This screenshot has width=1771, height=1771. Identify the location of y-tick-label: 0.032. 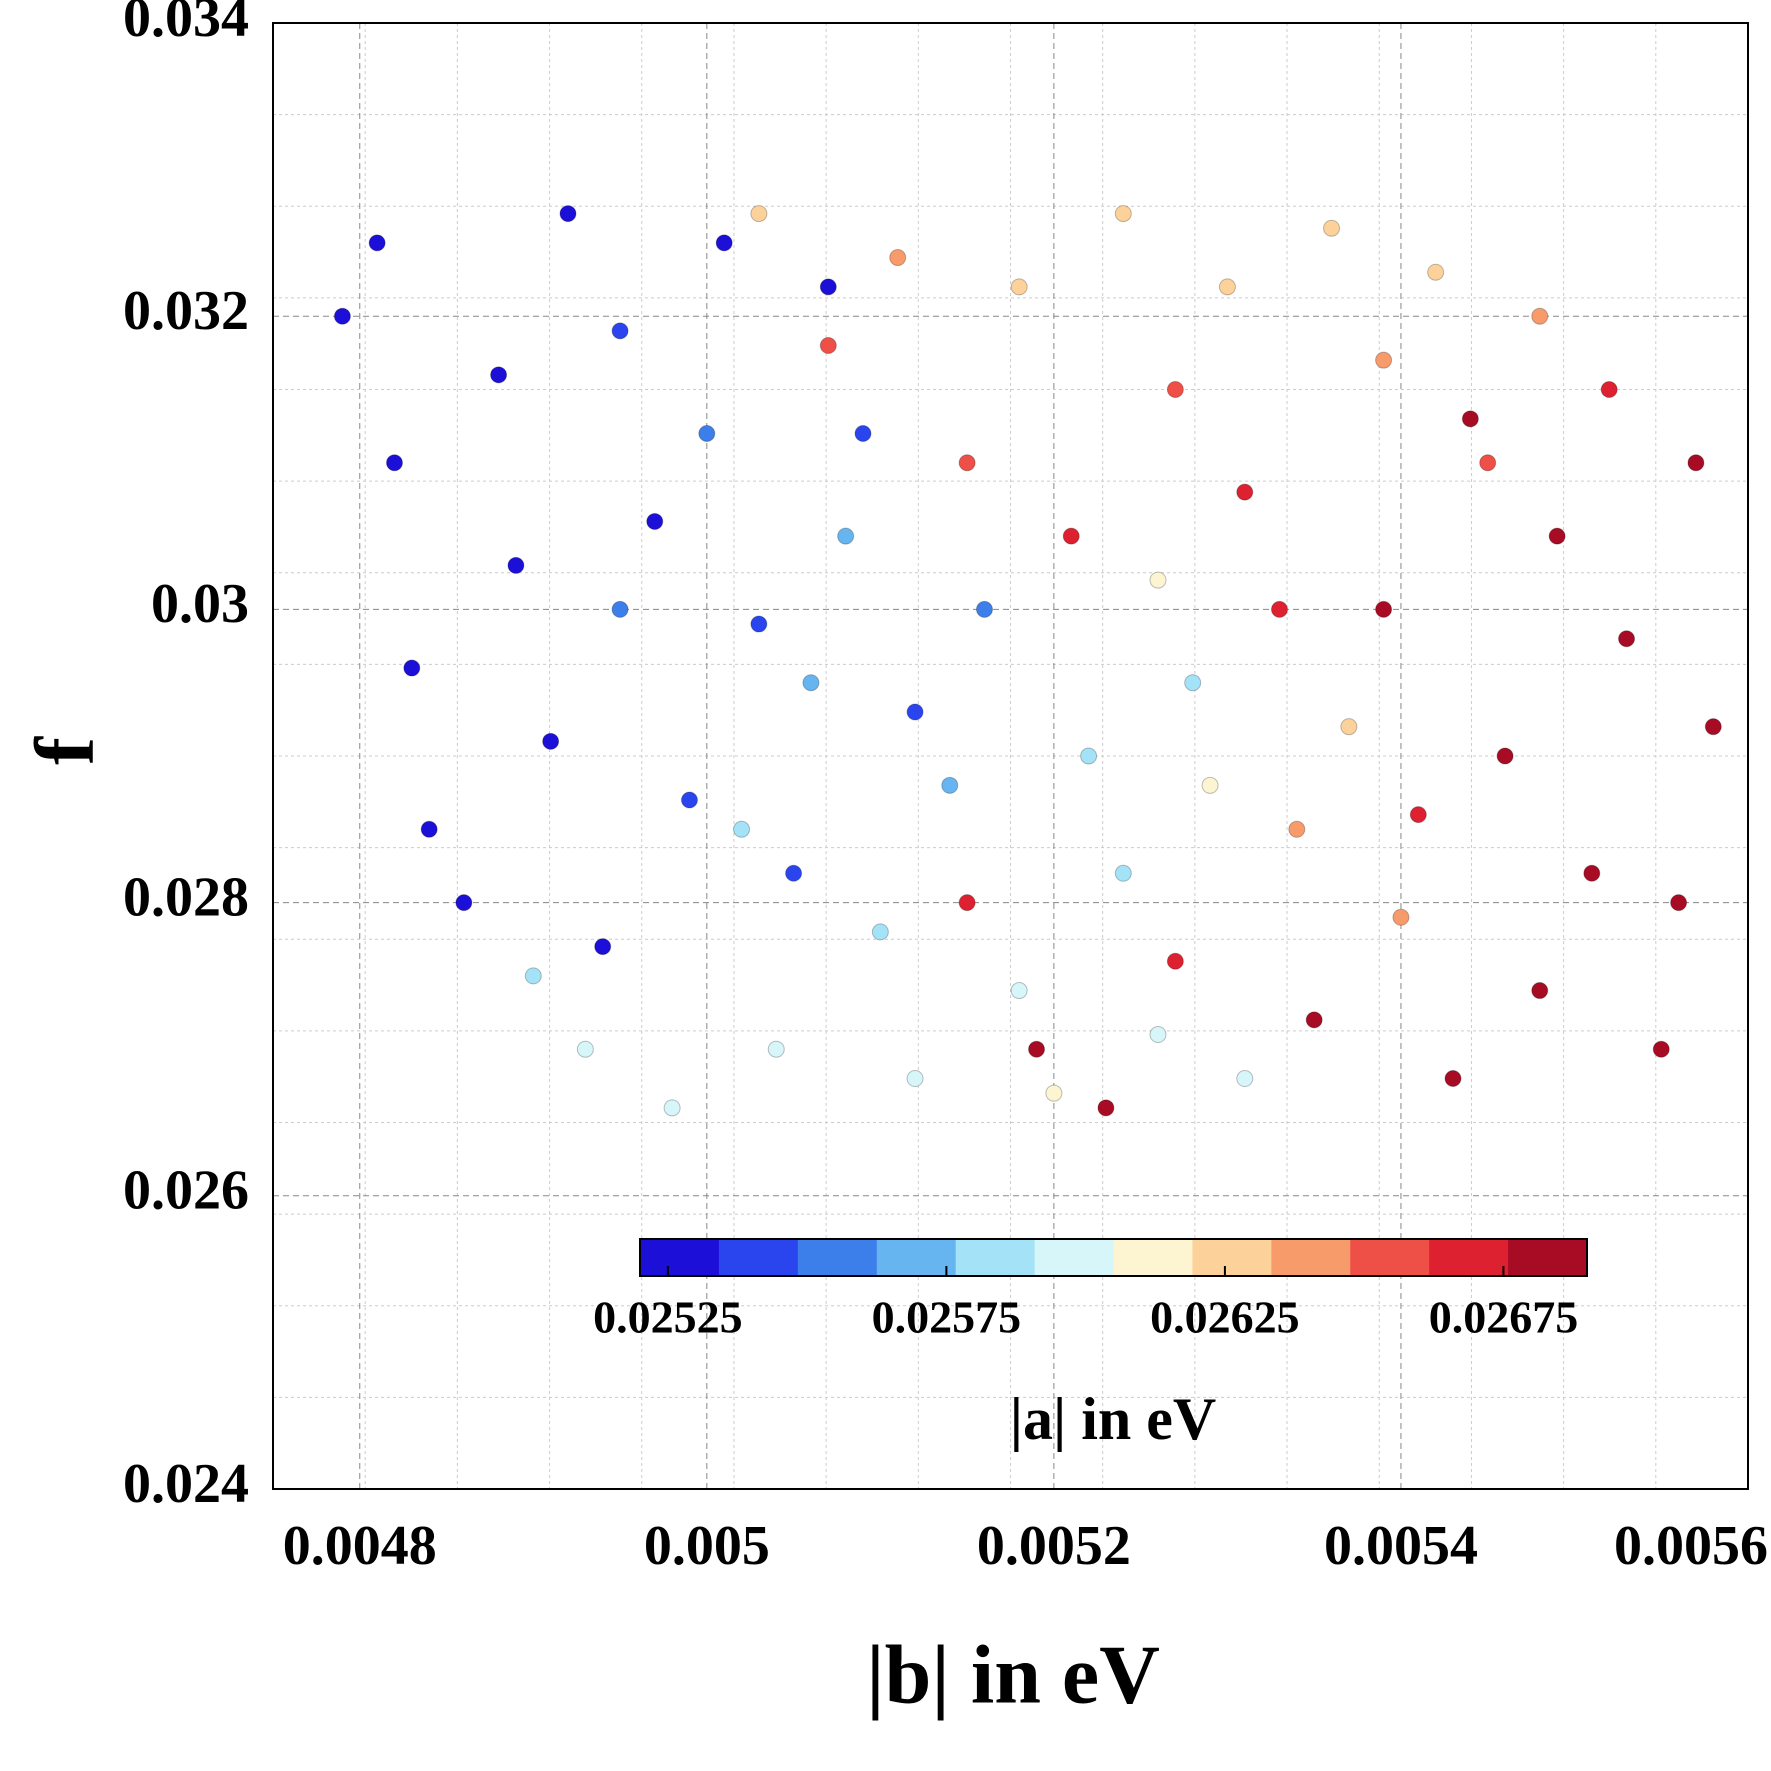
(186, 311).